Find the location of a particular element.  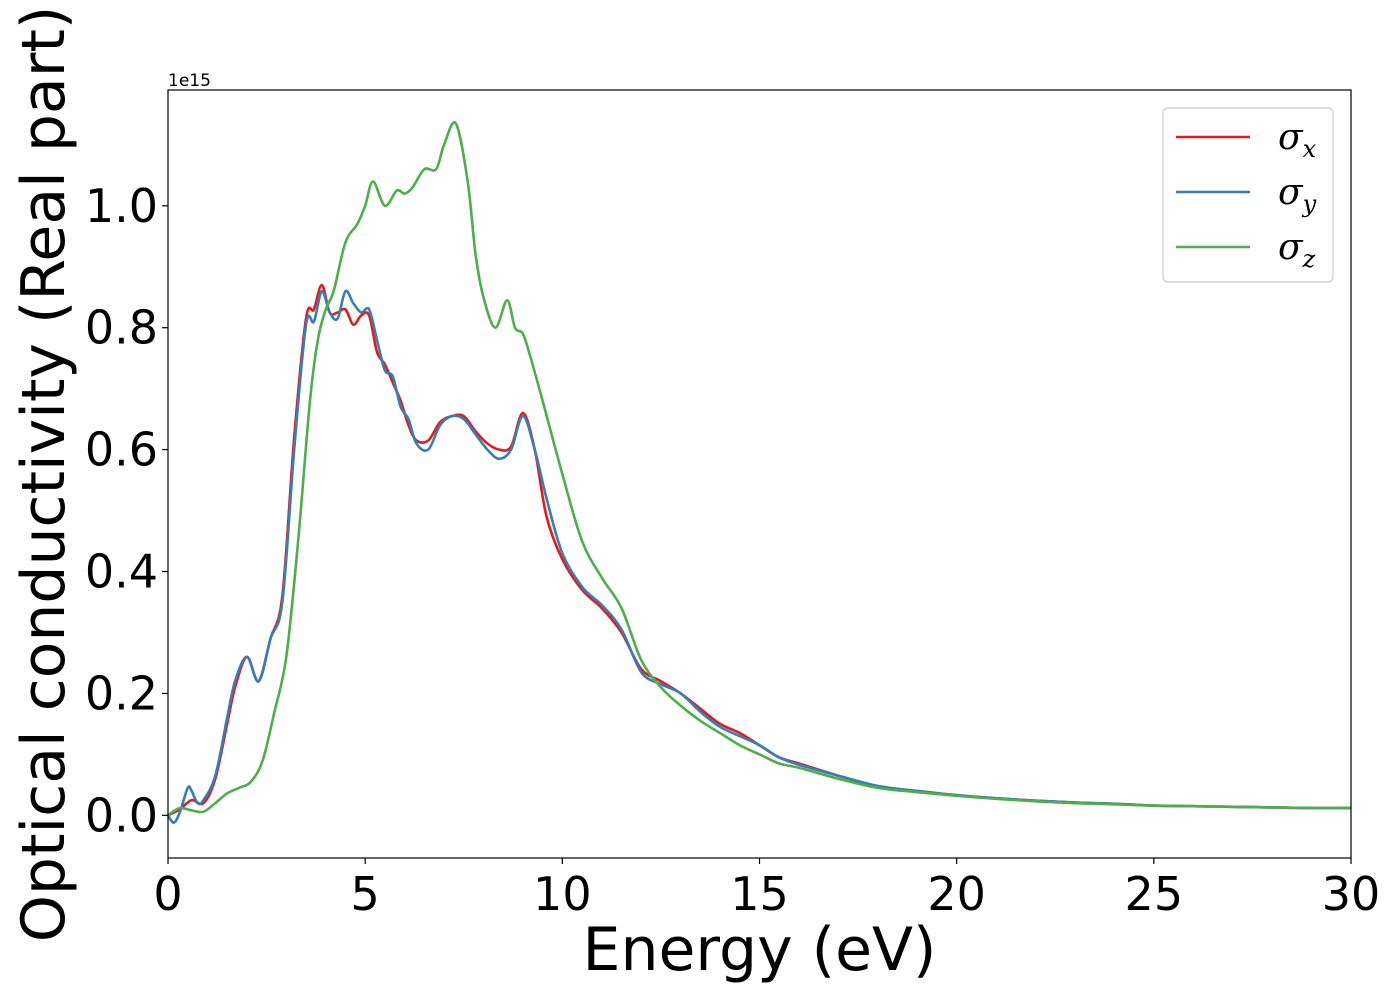

legend-label-x: σx is located at coordinates (1297, 140).